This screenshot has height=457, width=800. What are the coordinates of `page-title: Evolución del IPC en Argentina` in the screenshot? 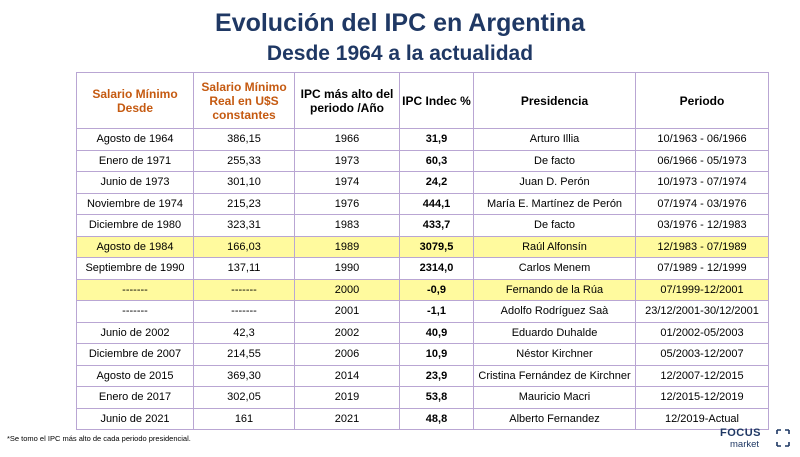 It's located at (400, 23).